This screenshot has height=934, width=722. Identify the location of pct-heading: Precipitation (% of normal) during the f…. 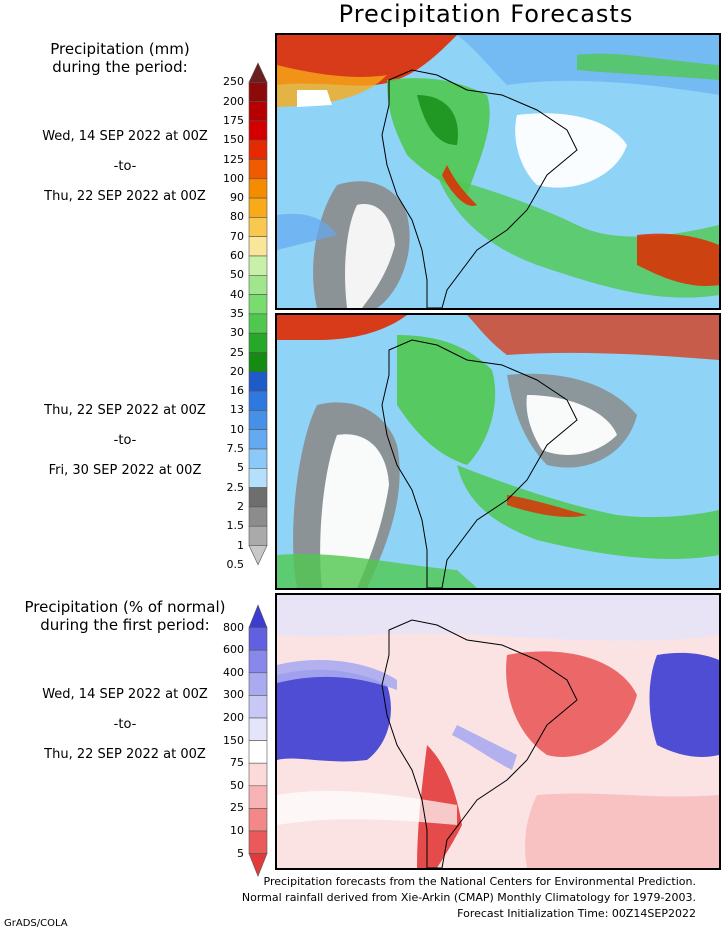
(125, 616).